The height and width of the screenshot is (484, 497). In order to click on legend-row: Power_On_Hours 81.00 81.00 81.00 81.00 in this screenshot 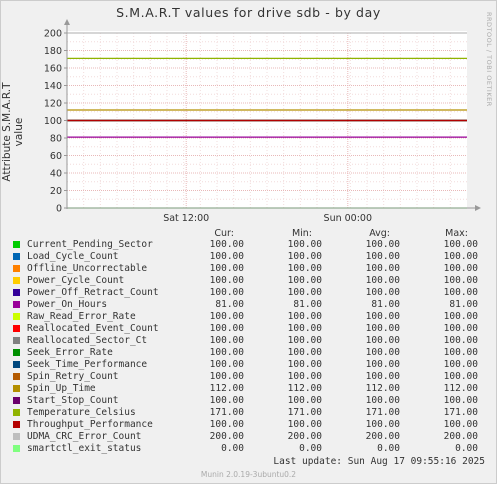, I will do `click(248, 305)`.